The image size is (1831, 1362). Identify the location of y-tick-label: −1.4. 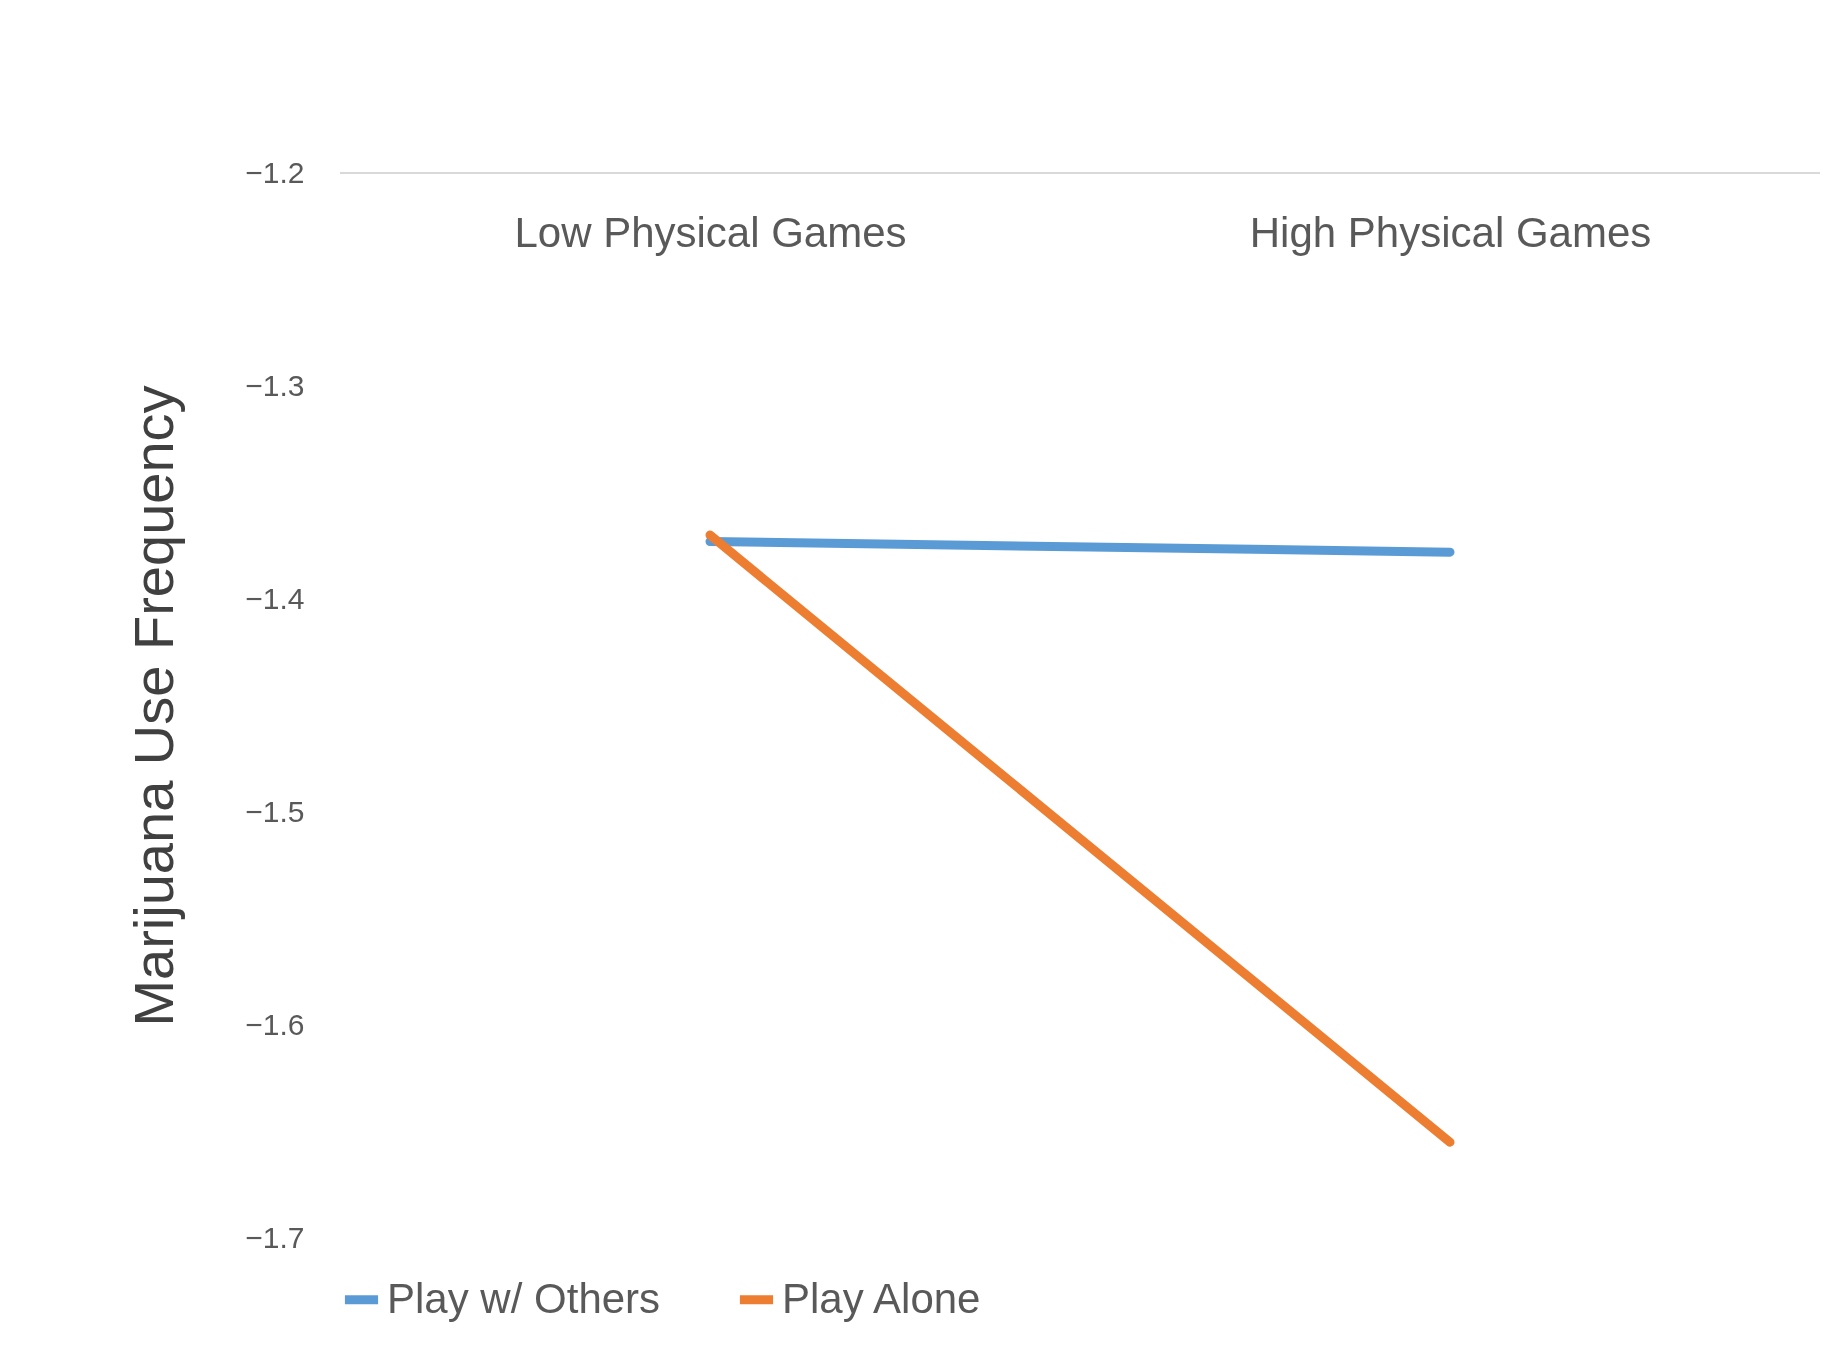
(275, 598).